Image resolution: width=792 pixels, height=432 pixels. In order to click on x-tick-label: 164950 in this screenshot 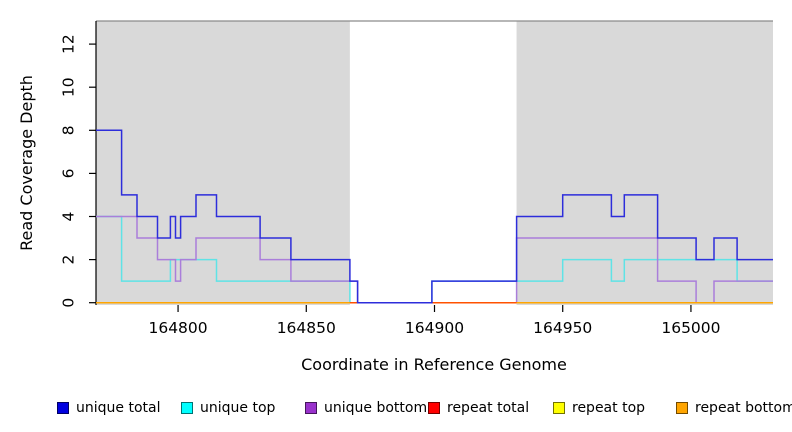, I will do `click(562, 328)`.